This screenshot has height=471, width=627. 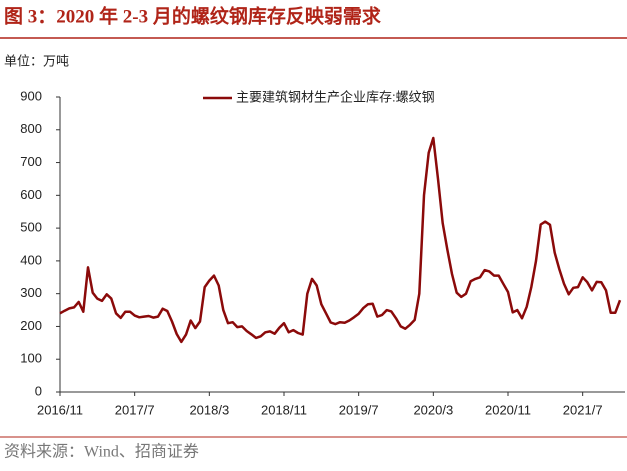 What do you see at coordinates (31, 259) in the screenshot?
I see `y-tick-label: 400` at bounding box center [31, 259].